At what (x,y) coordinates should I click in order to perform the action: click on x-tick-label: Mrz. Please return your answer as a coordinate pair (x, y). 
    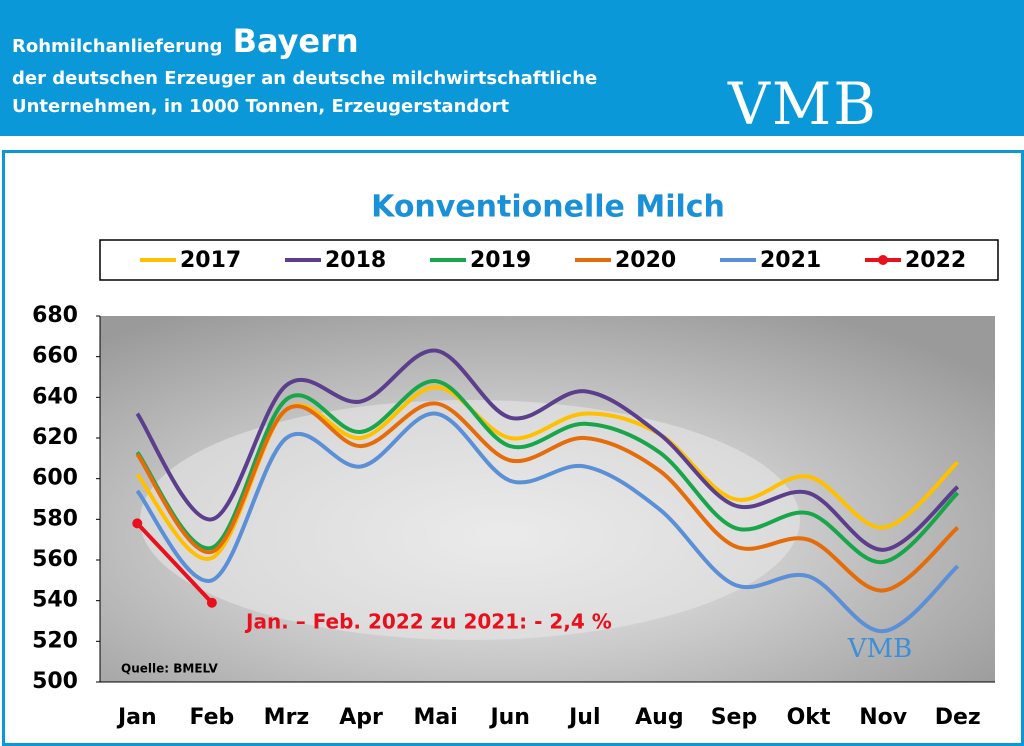
    Looking at the image, I should click on (287, 717).